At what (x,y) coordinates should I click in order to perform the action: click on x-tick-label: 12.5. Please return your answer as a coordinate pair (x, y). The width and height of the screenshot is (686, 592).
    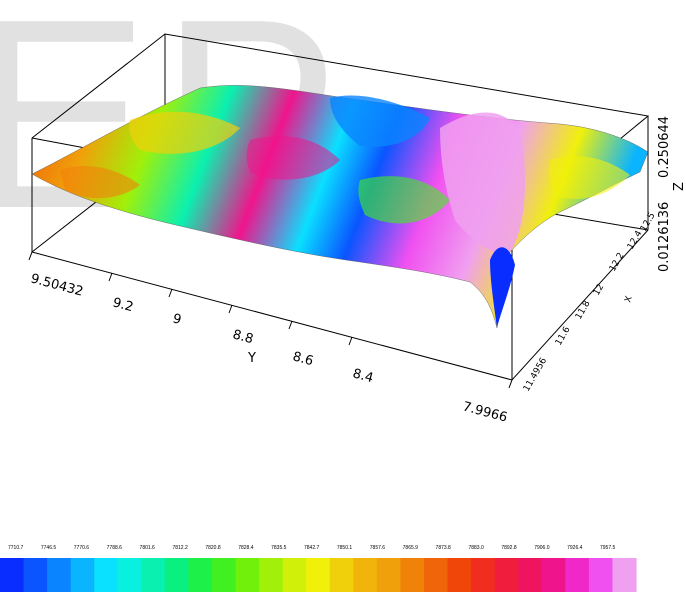
    Looking at the image, I should click on (648, 222).